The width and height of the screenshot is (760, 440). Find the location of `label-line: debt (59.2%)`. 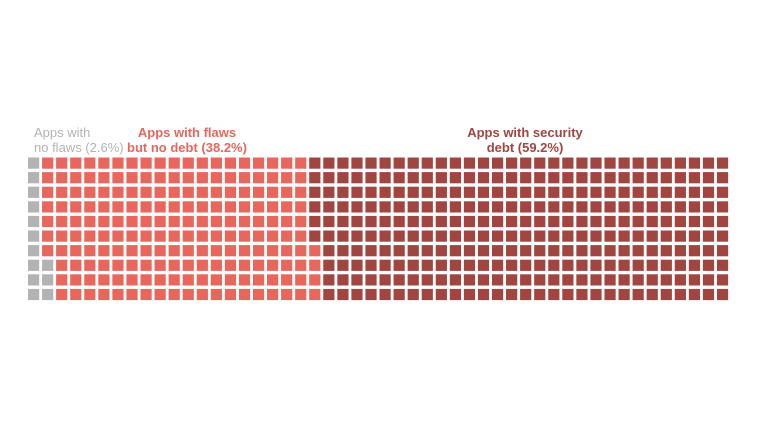

label-line: debt (59.2%) is located at coordinates (525, 147).